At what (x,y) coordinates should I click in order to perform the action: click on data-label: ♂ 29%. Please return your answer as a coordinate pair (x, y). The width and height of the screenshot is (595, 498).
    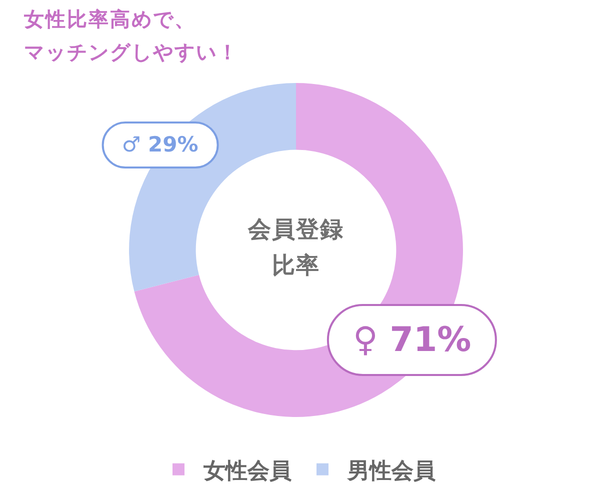
    Looking at the image, I should click on (160, 144).